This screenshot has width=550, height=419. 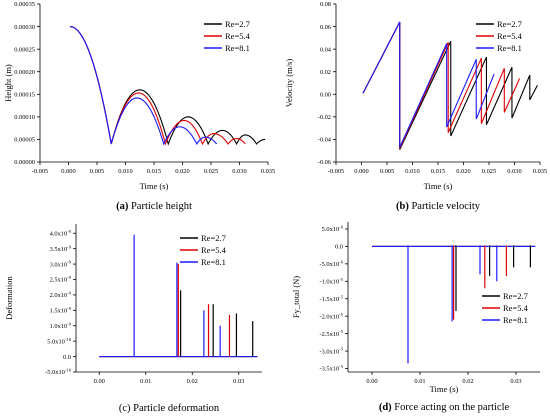 I want to click on y-axis-label: Fy_total (N), so click(x=296, y=297).